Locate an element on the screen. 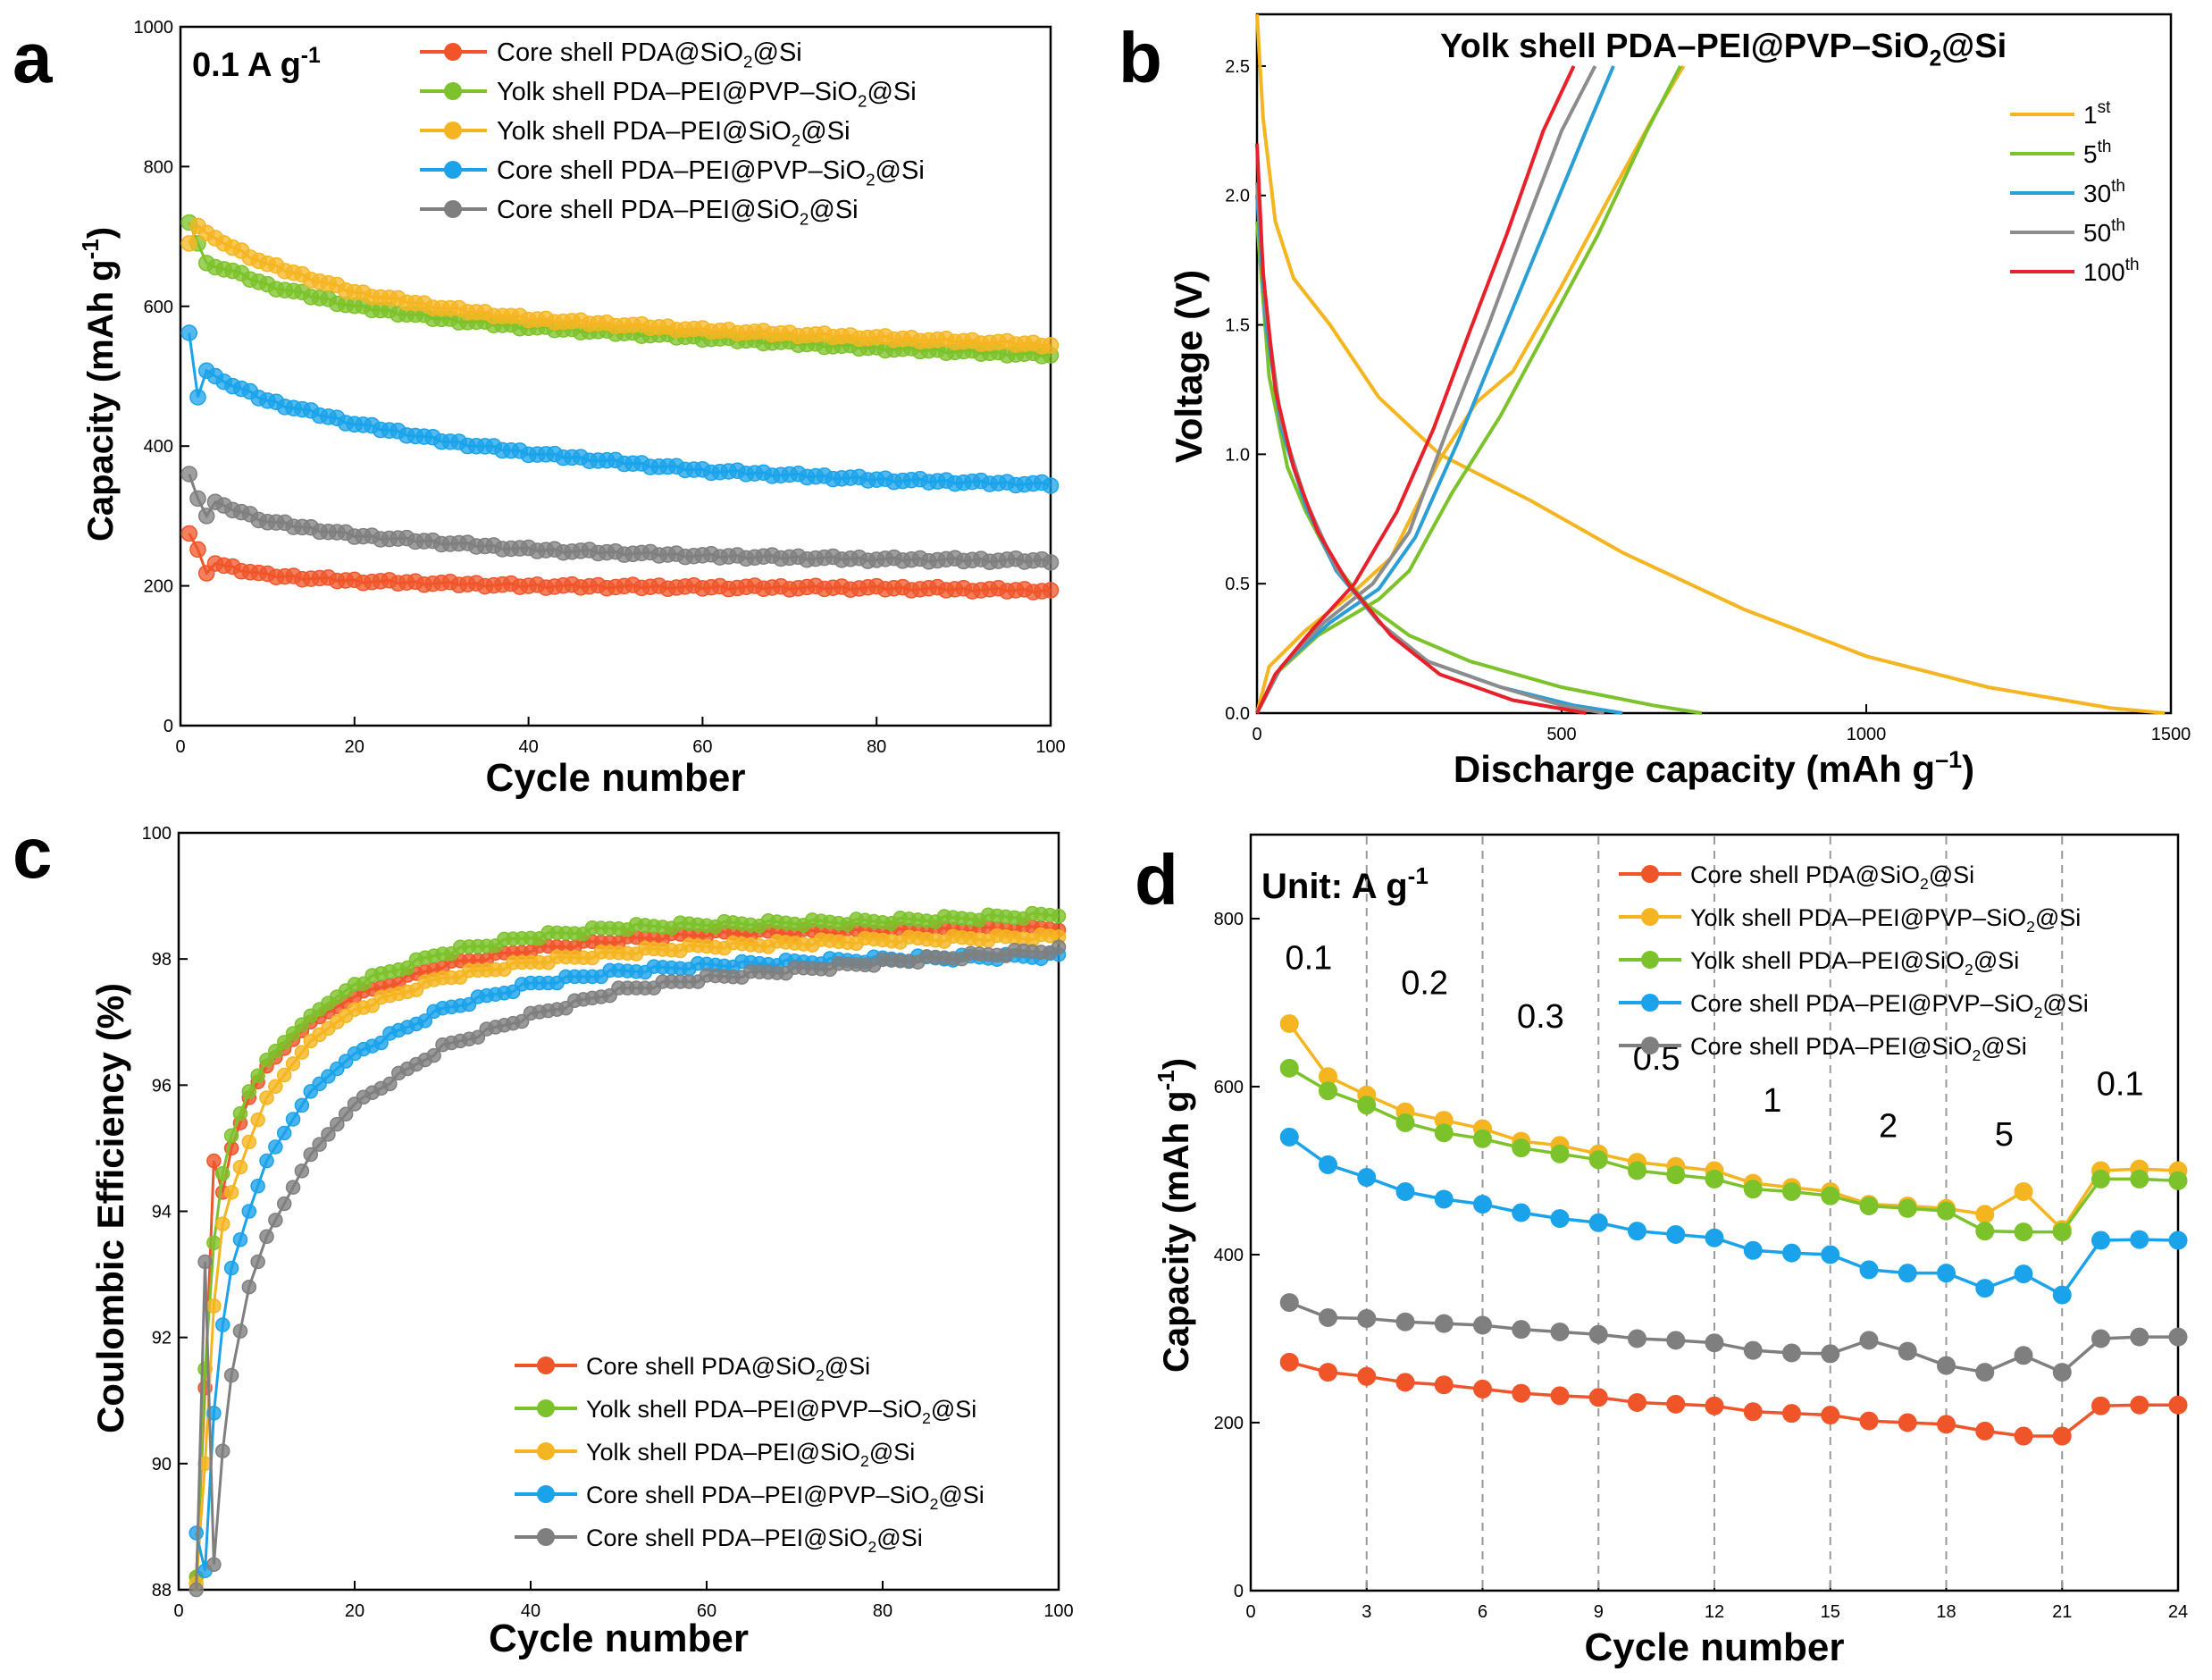 The height and width of the screenshot is (1680, 2212). x-axis-label-tail: ) is located at coordinates (1968, 769).